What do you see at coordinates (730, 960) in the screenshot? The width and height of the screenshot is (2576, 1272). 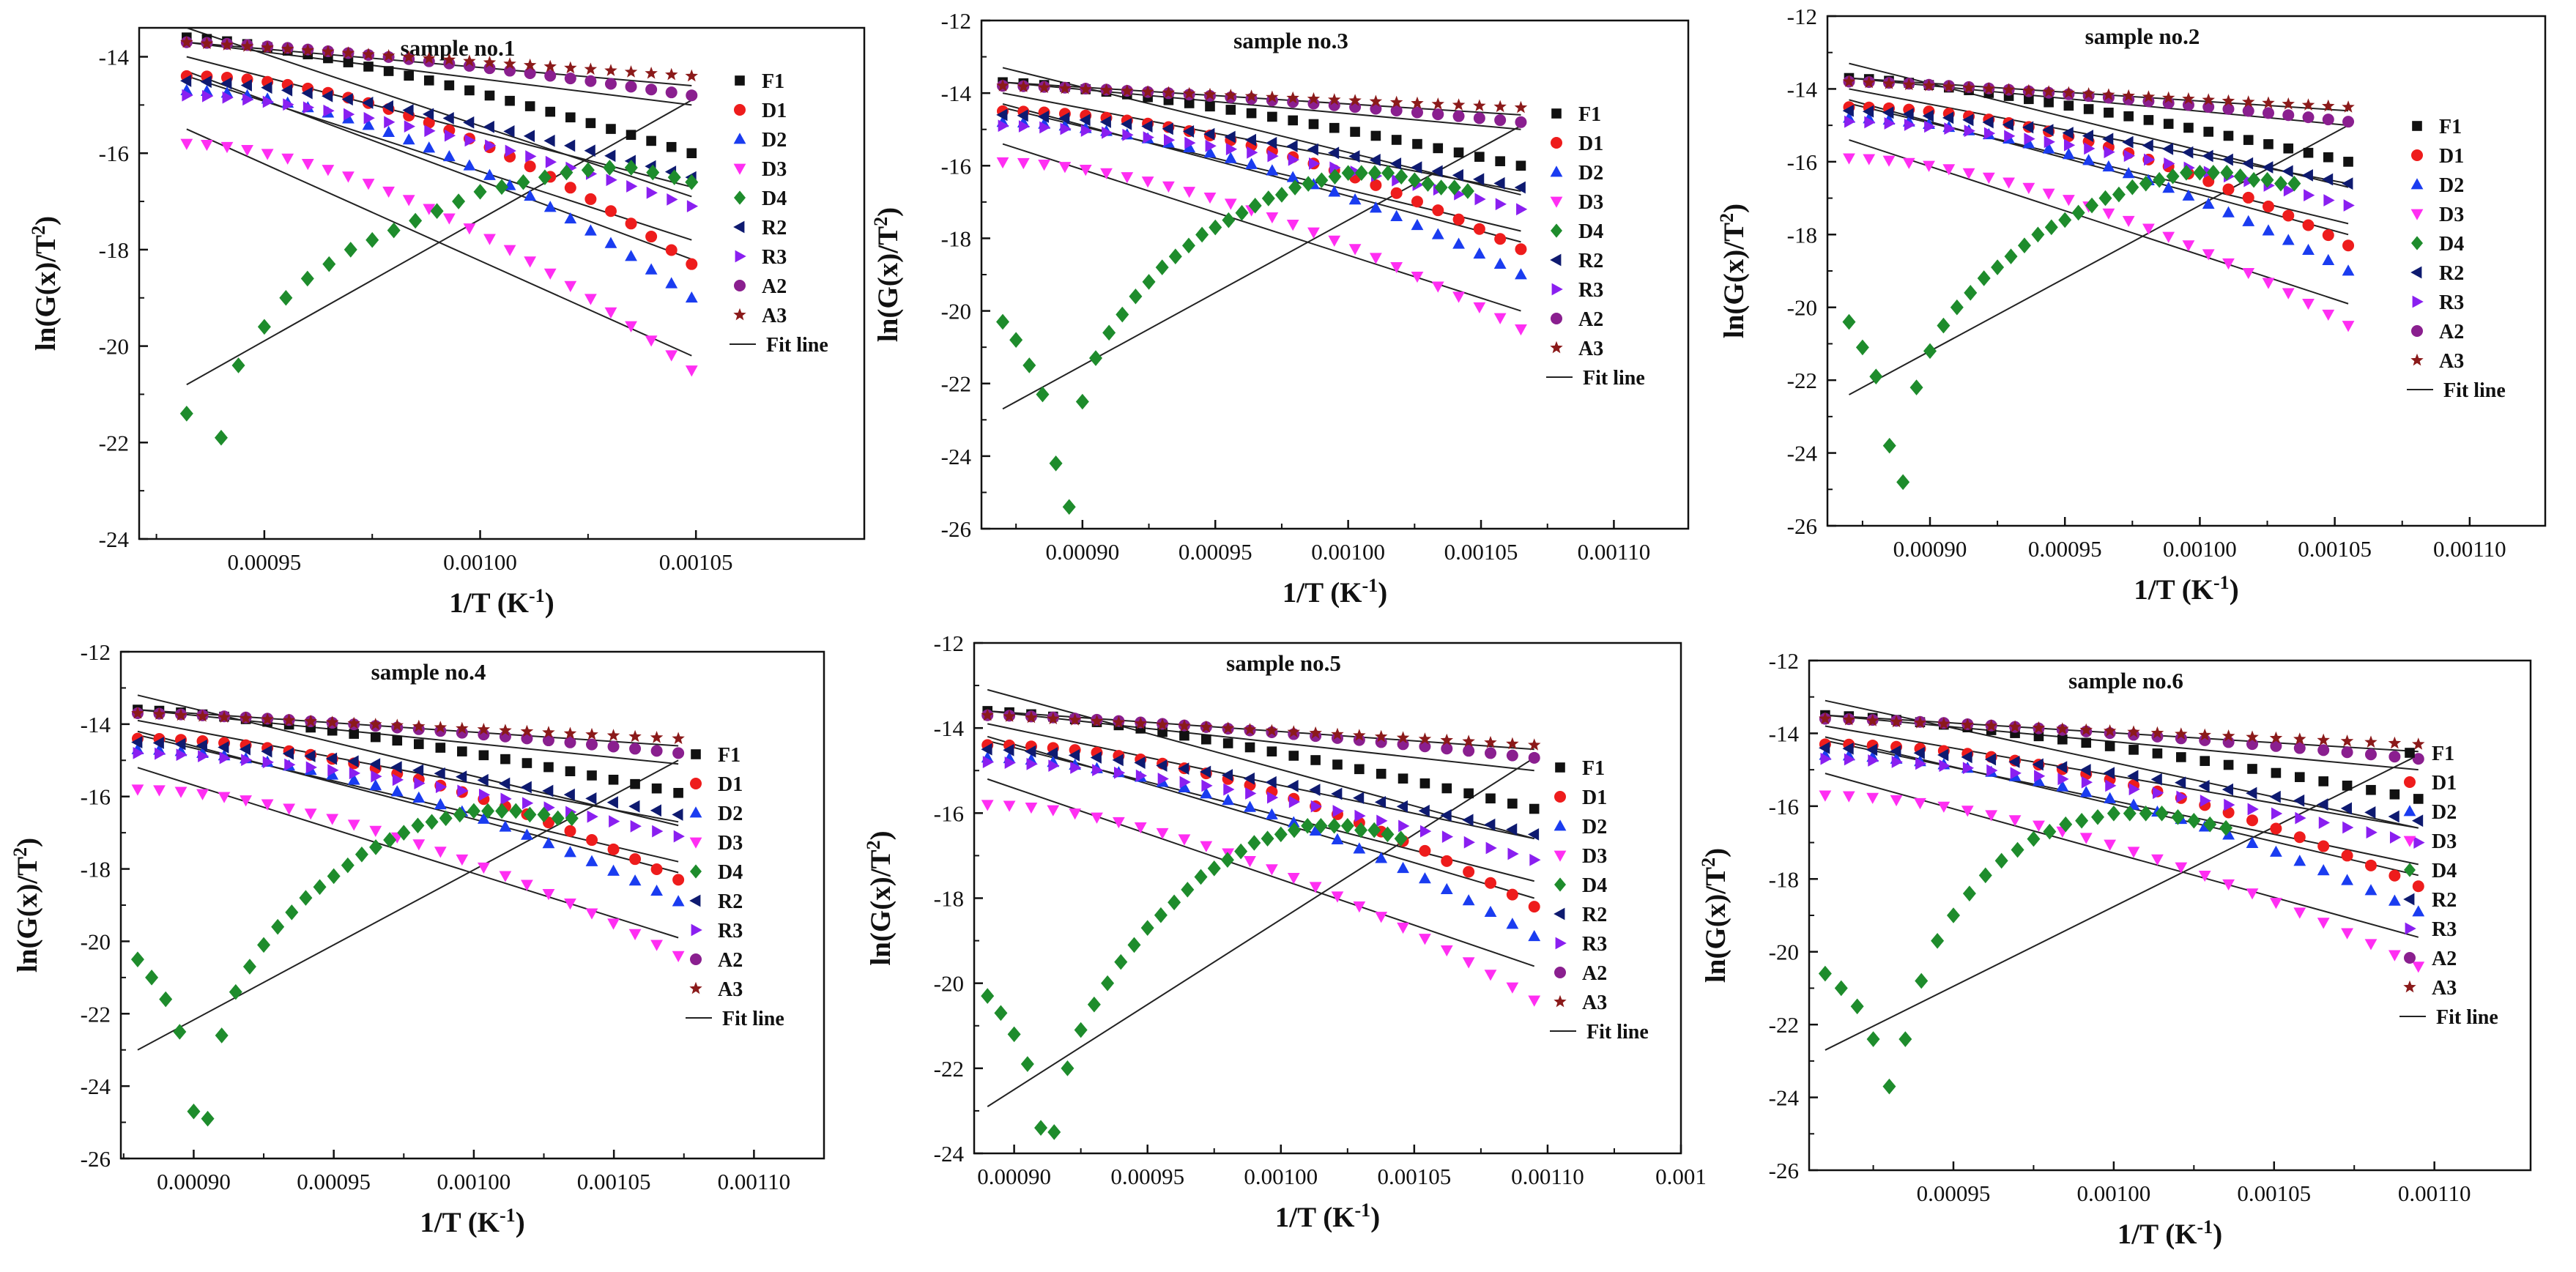 I see `legend-label: A2` at bounding box center [730, 960].